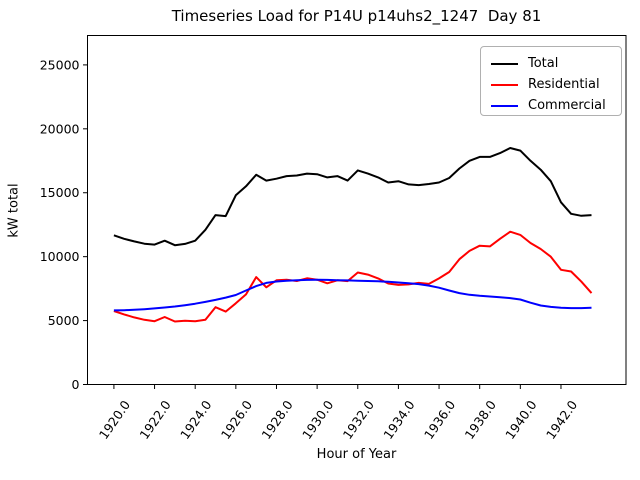  I want to click on legend-line-commercial-icon, so click(504, 105).